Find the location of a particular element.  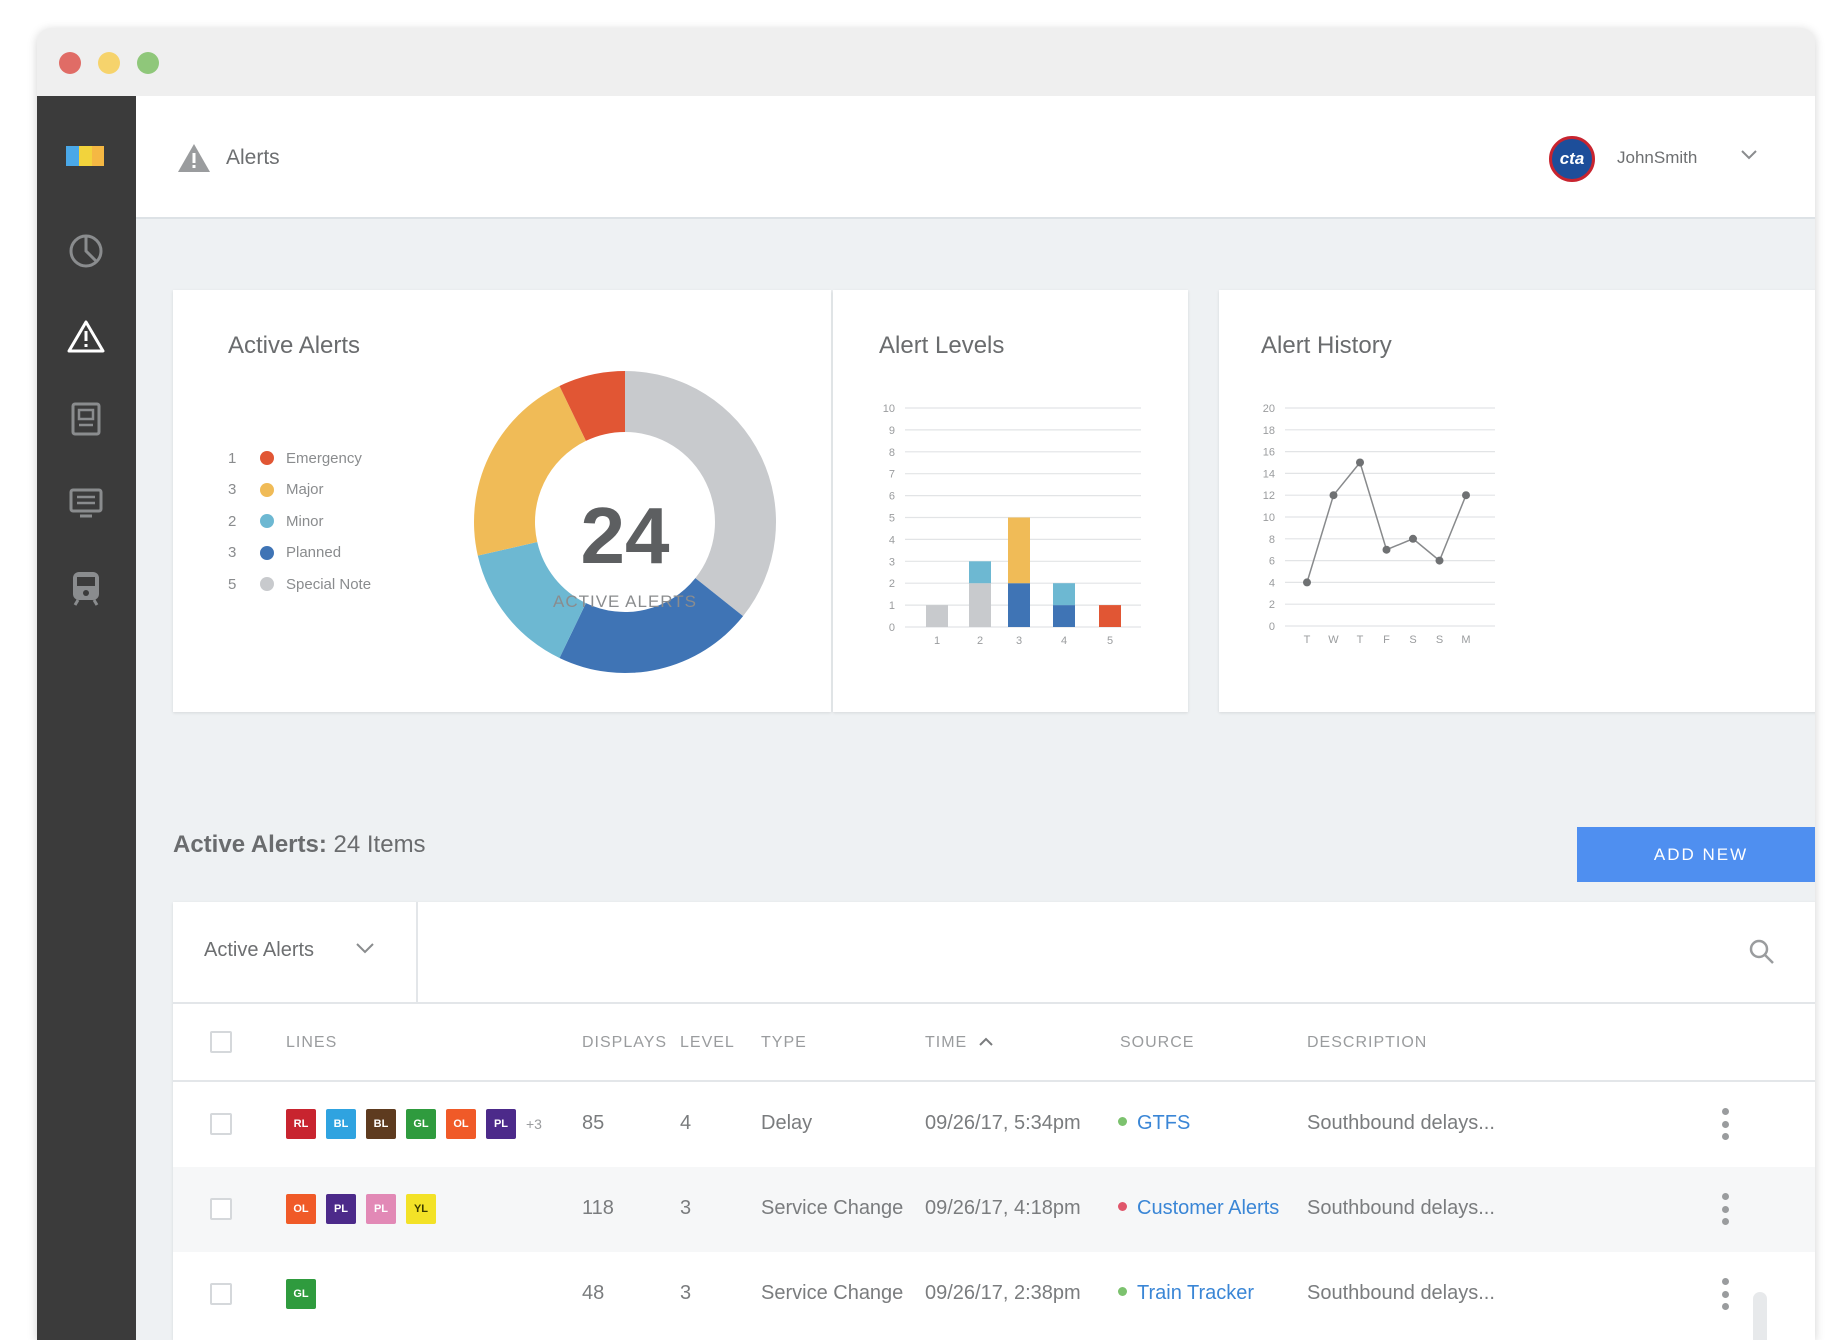

legend-label: Minor is located at coordinates (305, 521).